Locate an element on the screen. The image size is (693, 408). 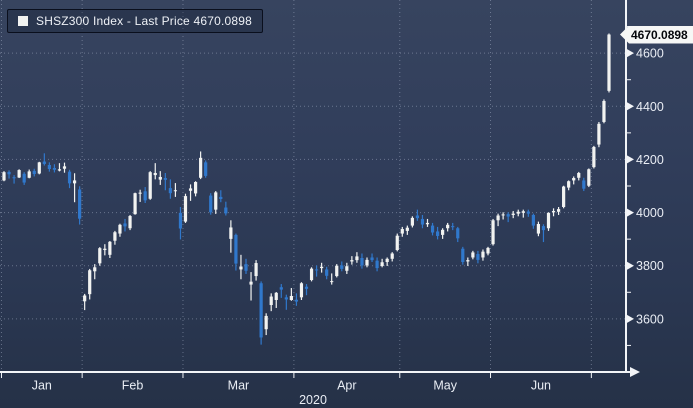
y-axis-tick-label: 4600 is located at coordinates (650, 54).